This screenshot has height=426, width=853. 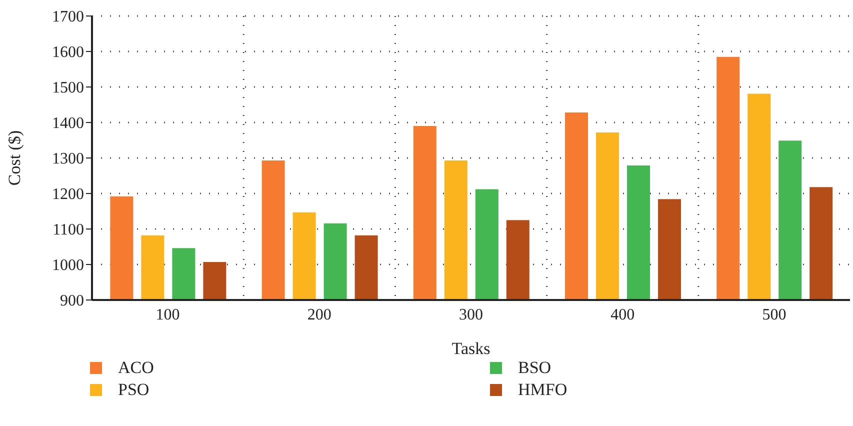 What do you see at coordinates (168, 315) in the screenshot?
I see `x-tick-label: 100` at bounding box center [168, 315].